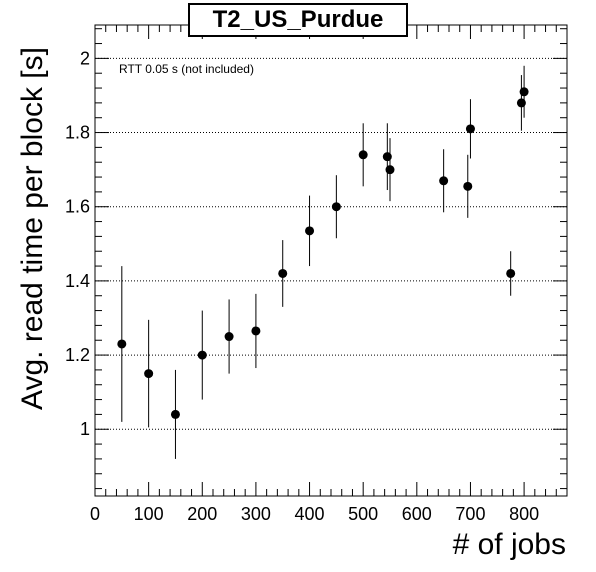 This screenshot has width=596, height=572. I want to click on y-axis-label: Avg. read time per block [s], so click(32, 228).